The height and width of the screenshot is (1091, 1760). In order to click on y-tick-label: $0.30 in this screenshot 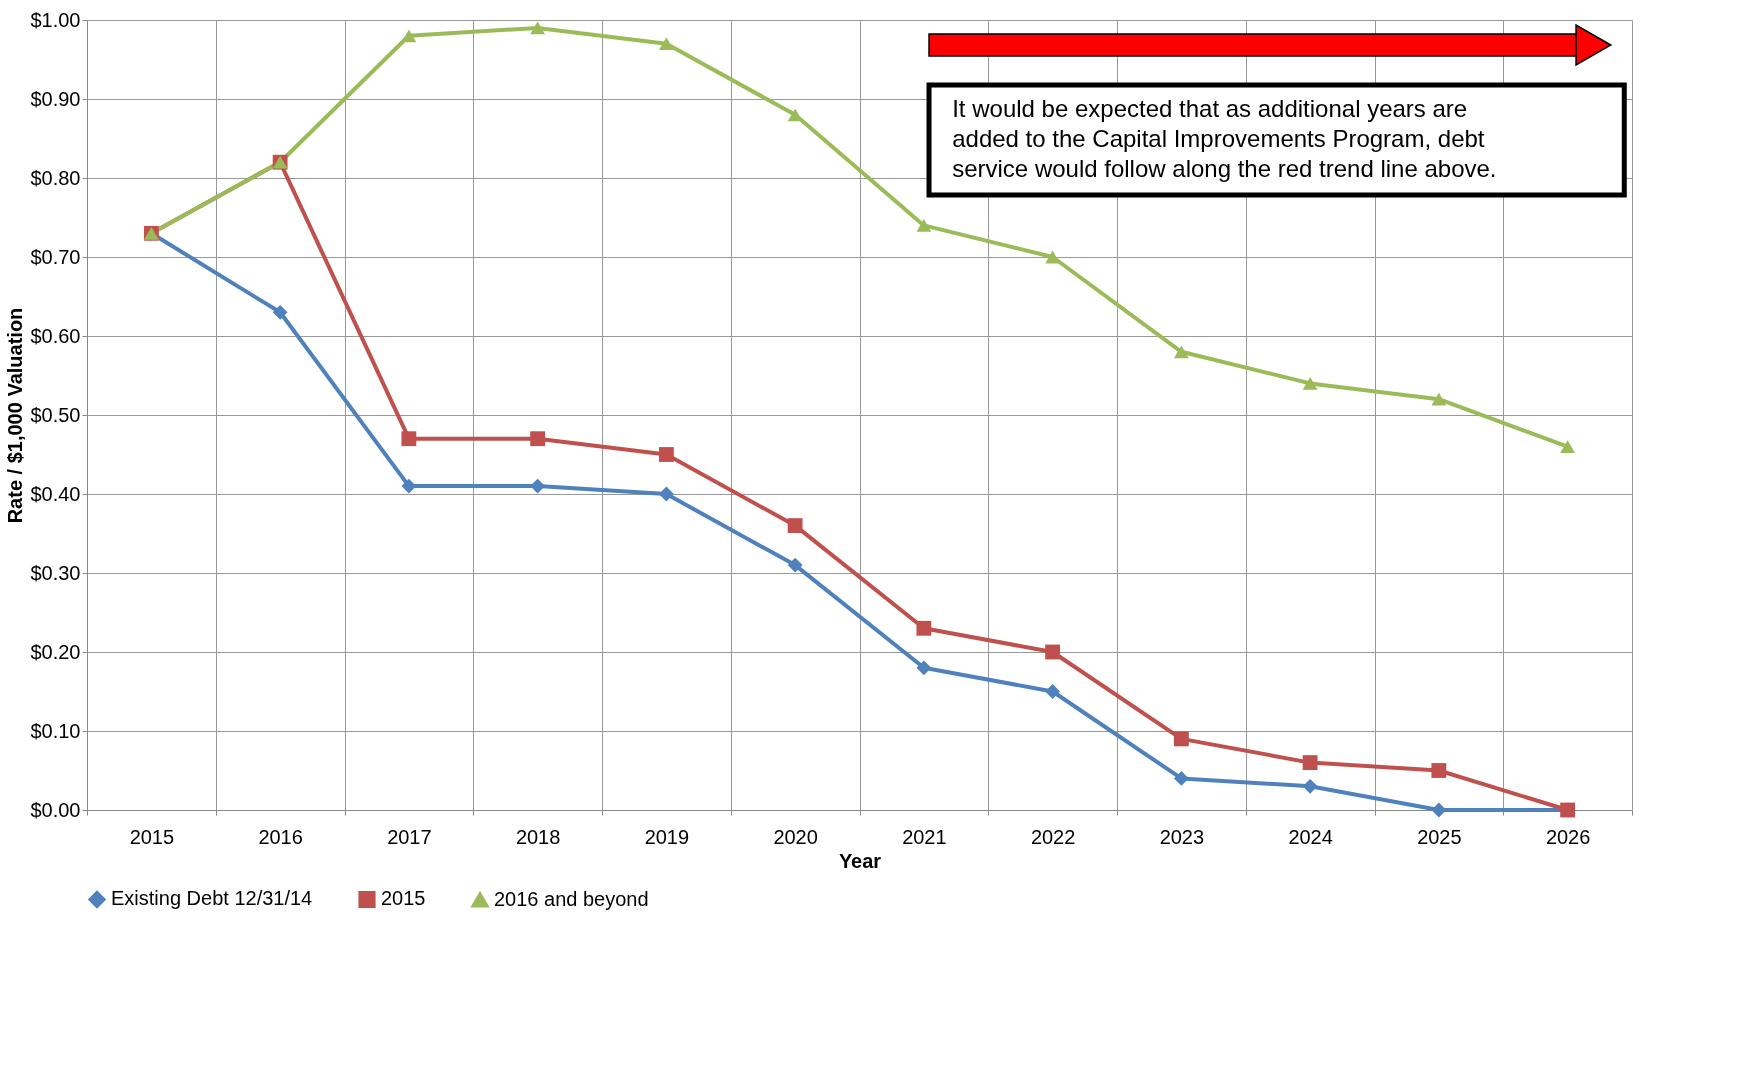, I will do `click(55, 572)`.